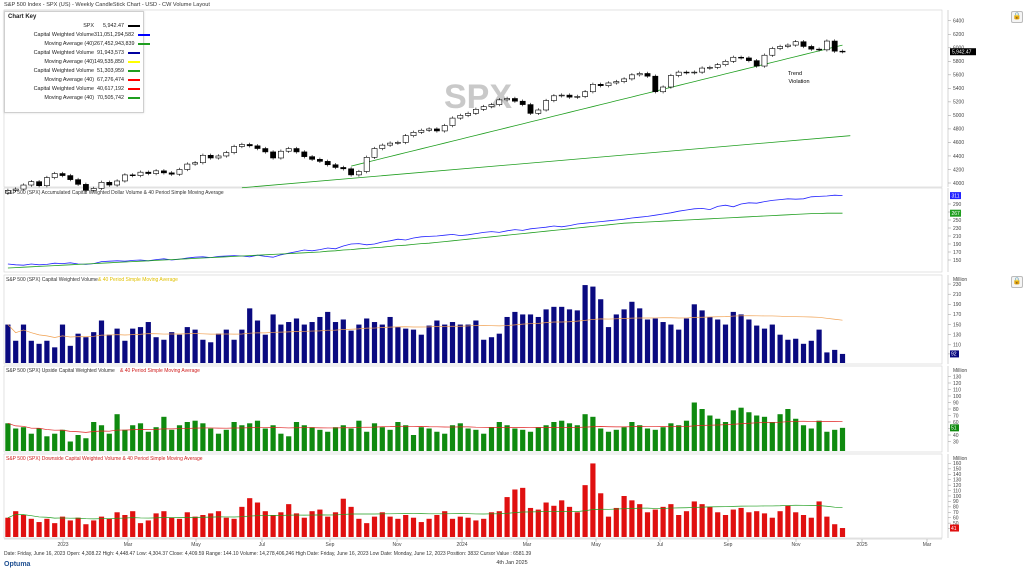  I want to click on cwdv-last-label: 311, so click(956, 196).